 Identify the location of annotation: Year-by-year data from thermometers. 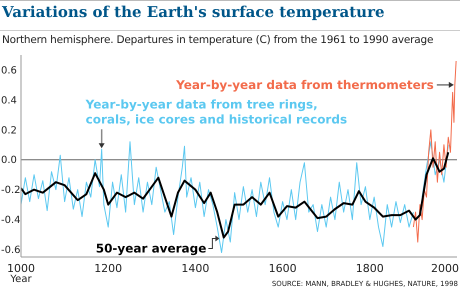
(304, 85).